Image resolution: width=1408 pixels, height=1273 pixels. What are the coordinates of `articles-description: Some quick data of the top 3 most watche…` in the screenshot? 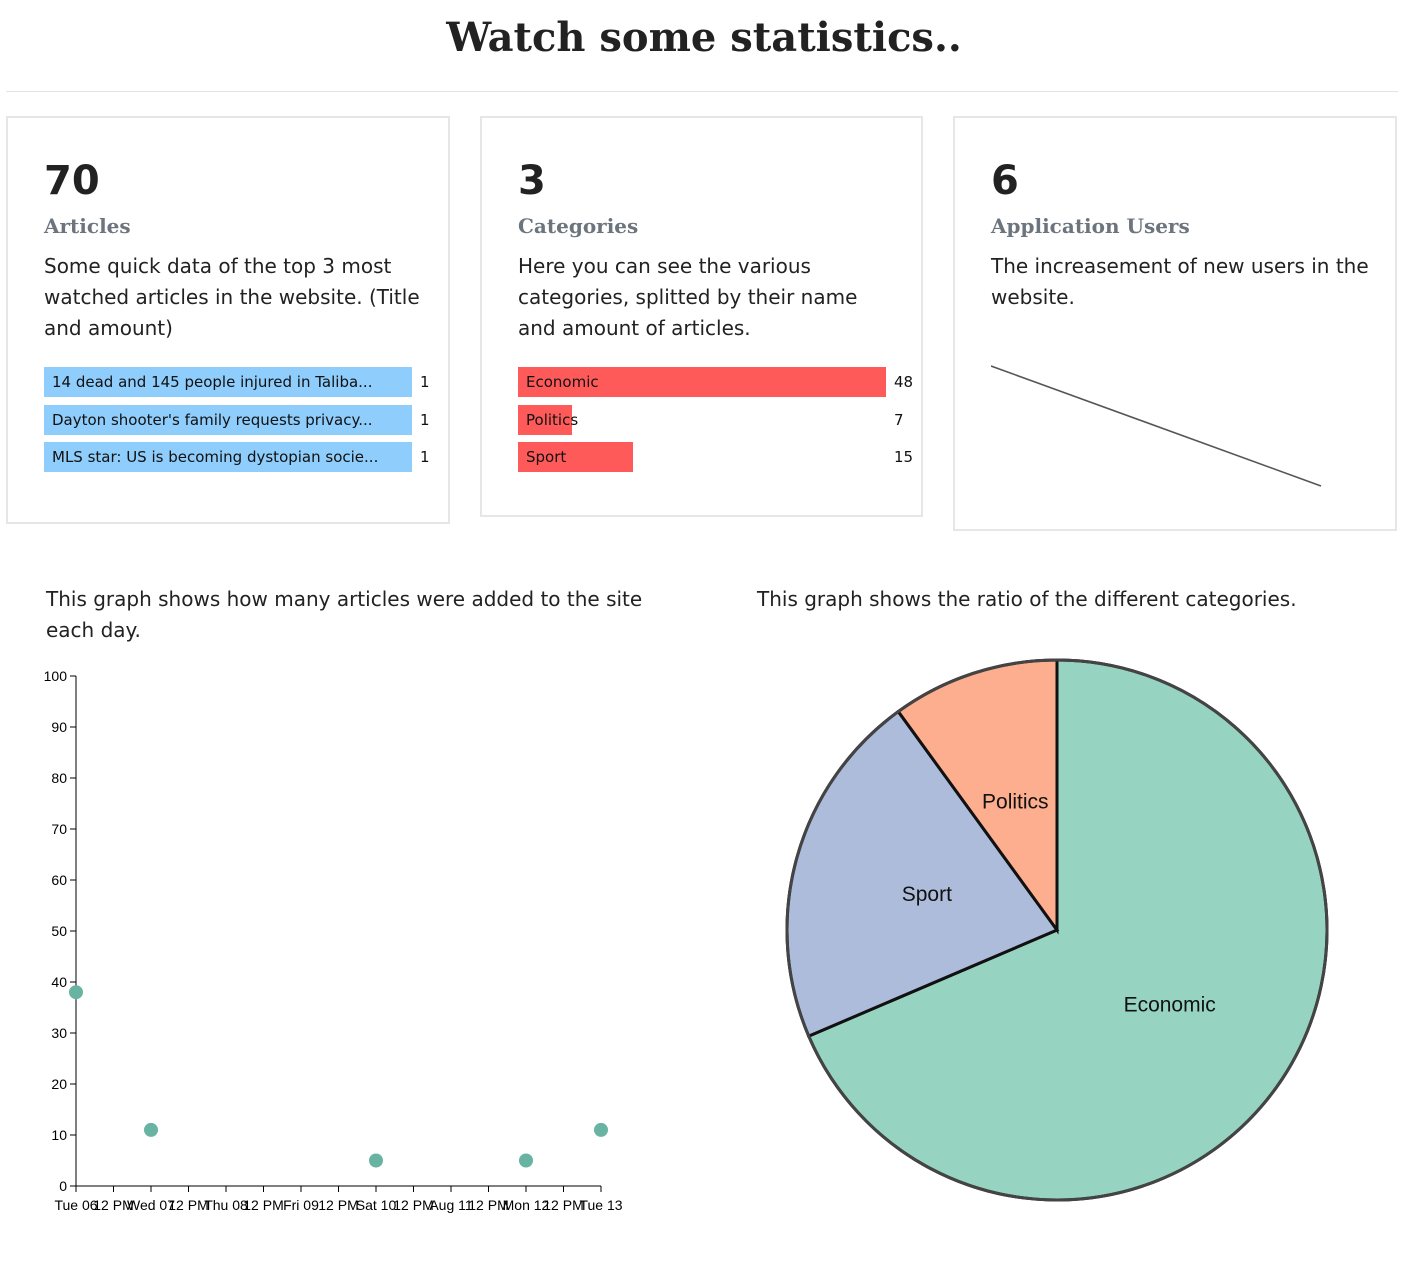 It's located at (232, 297).